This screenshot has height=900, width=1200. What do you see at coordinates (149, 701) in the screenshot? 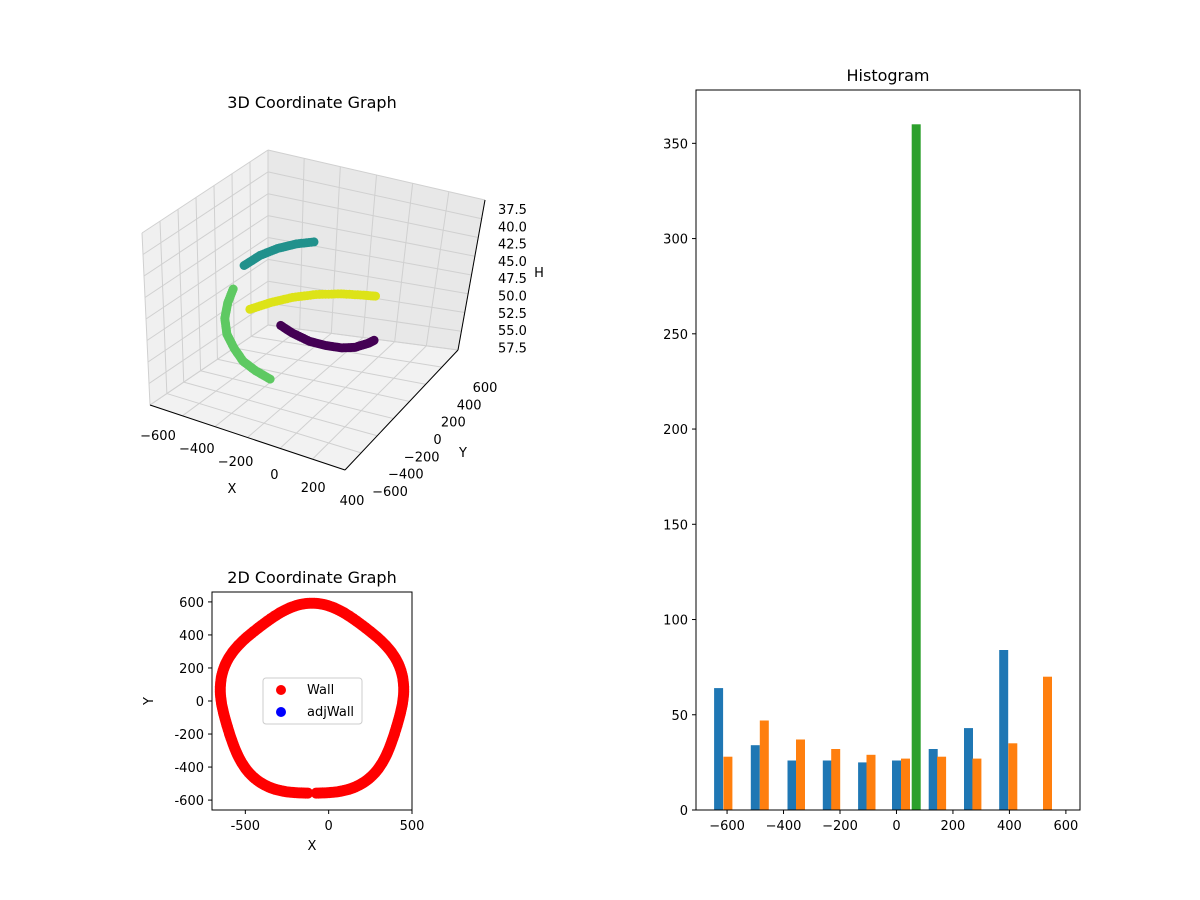
I see `chart-2d-ylabel: Y` at bounding box center [149, 701].